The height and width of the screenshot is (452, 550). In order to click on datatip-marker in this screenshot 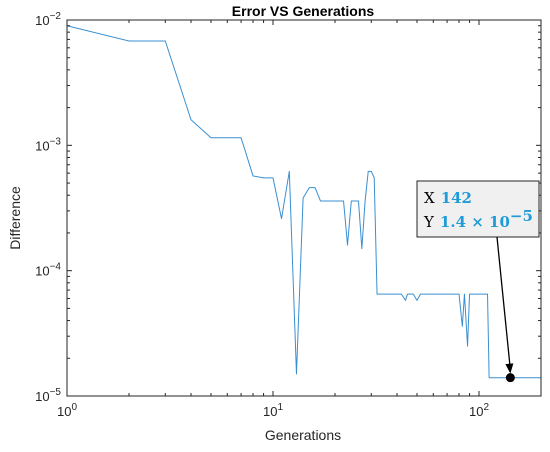, I will do `click(510, 378)`.